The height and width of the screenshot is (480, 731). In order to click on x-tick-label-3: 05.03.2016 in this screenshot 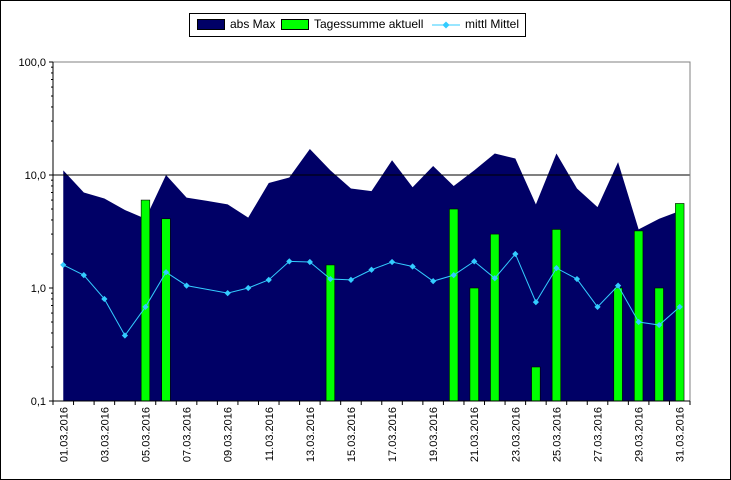, I will do `click(146, 434)`.